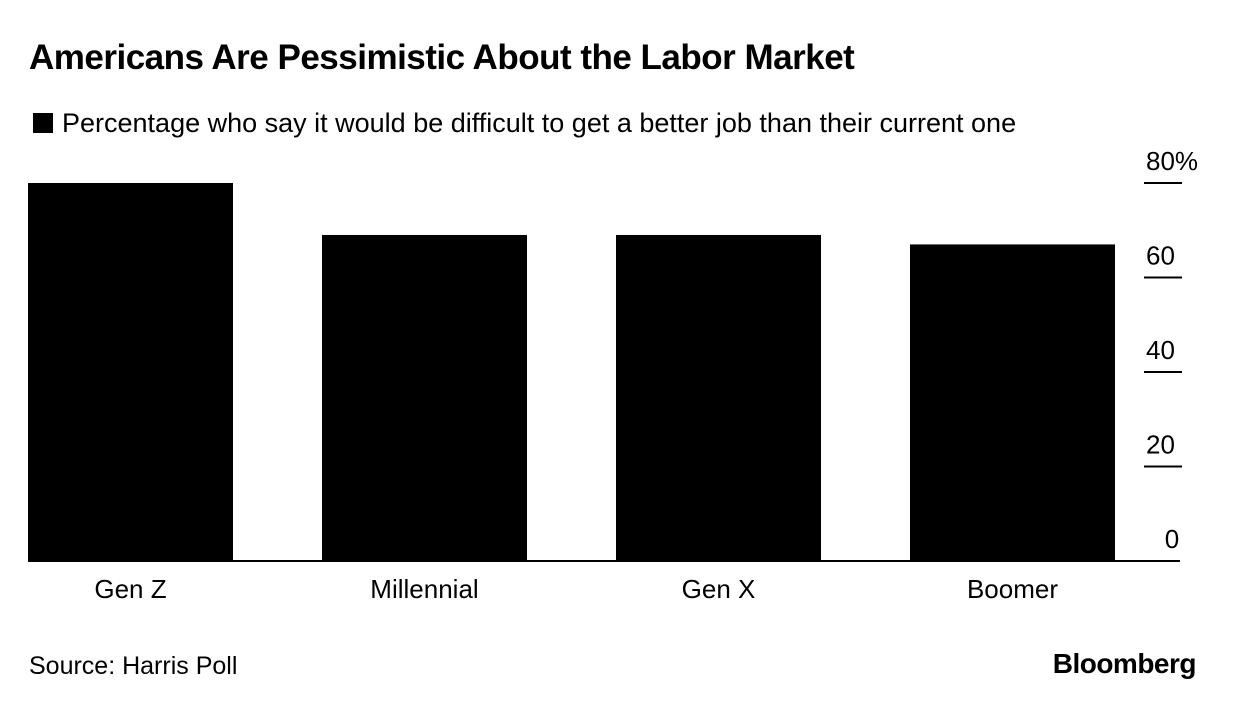 Image resolution: width=1236 pixels, height=710 pixels. What do you see at coordinates (576, 589) in the screenshot?
I see `x-axis-labels: Gen Z Millennial Gen X Boomer` at bounding box center [576, 589].